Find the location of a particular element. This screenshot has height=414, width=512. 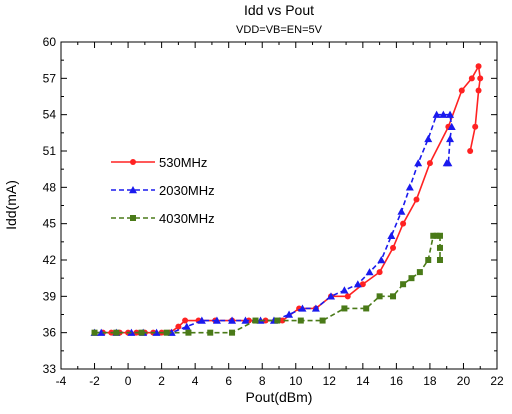

legend-marker-530MHz is located at coordinates (133, 162).